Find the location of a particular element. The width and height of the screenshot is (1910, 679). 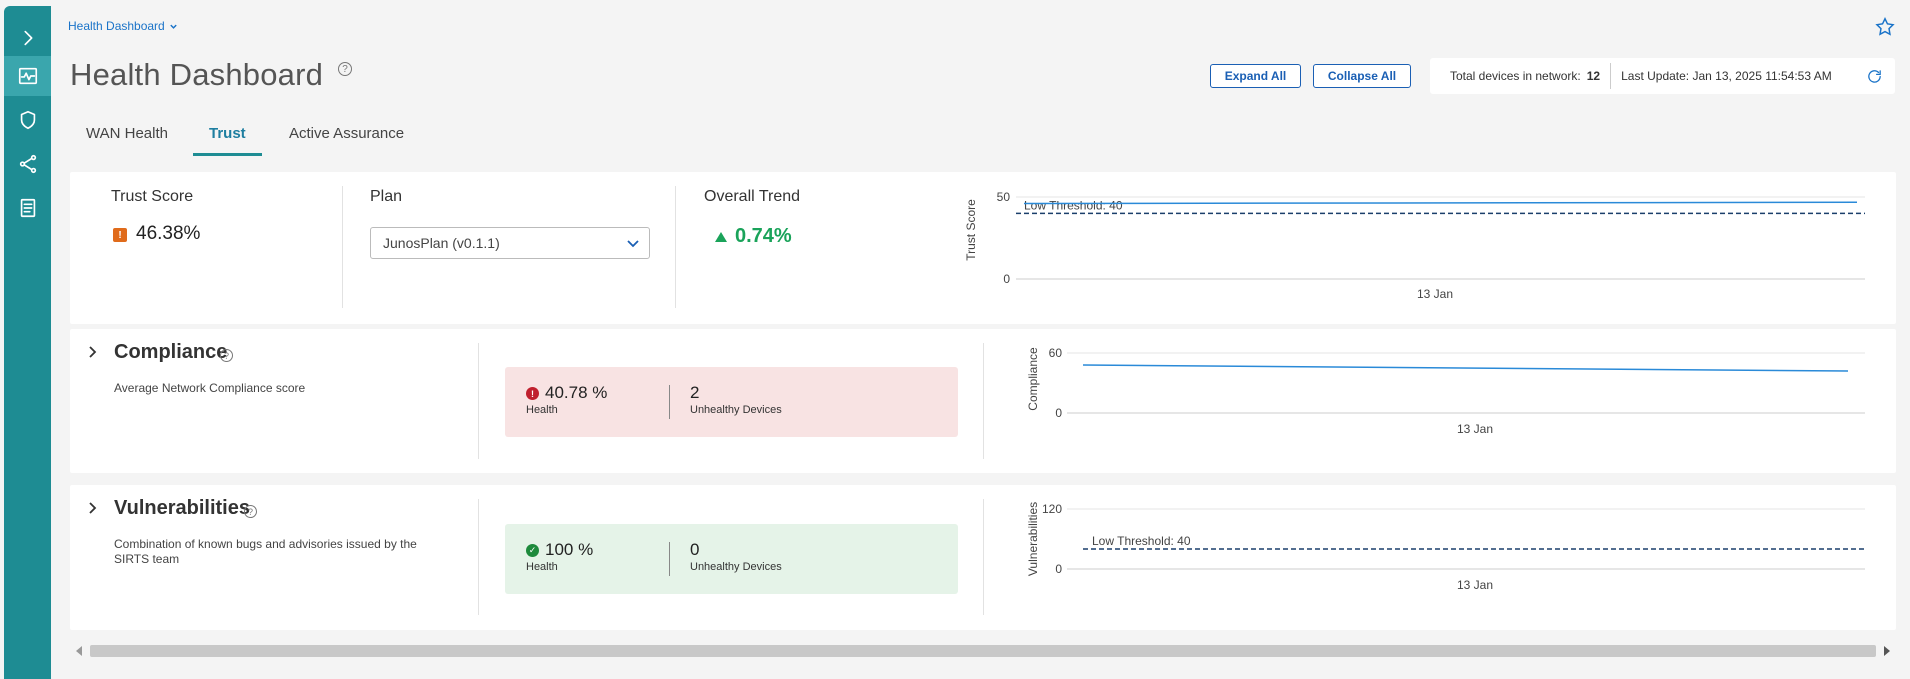

rail-item-health is located at coordinates (27, 76).